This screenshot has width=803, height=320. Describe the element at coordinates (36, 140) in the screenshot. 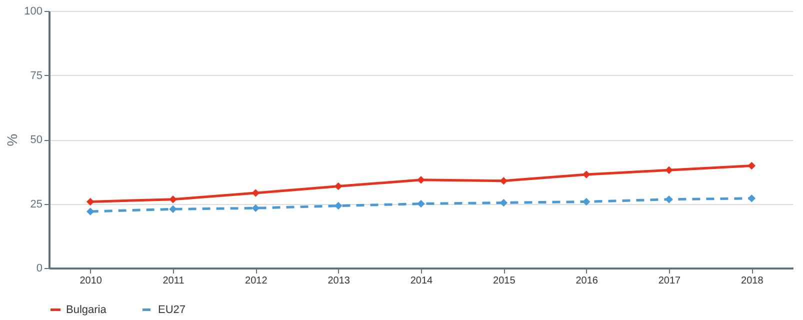

I see `y-tick-label: 50` at that location.